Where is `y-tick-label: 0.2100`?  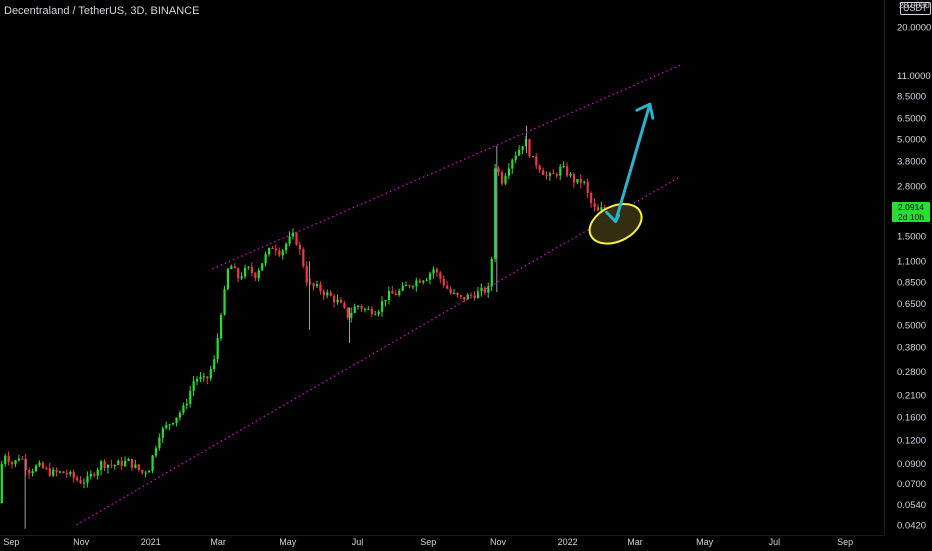
y-tick-label: 0.2100 is located at coordinates (911, 395).